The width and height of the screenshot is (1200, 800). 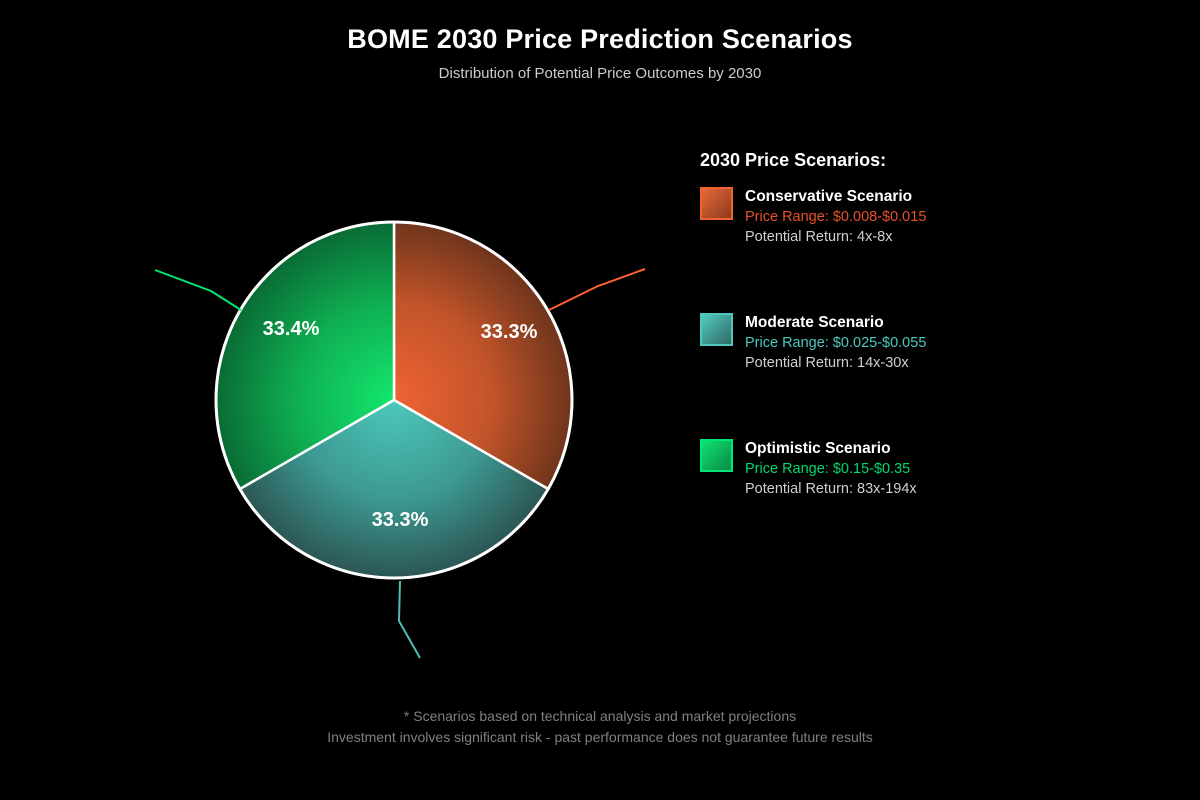 I want to click on pie-outline, so click(x=394, y=400).